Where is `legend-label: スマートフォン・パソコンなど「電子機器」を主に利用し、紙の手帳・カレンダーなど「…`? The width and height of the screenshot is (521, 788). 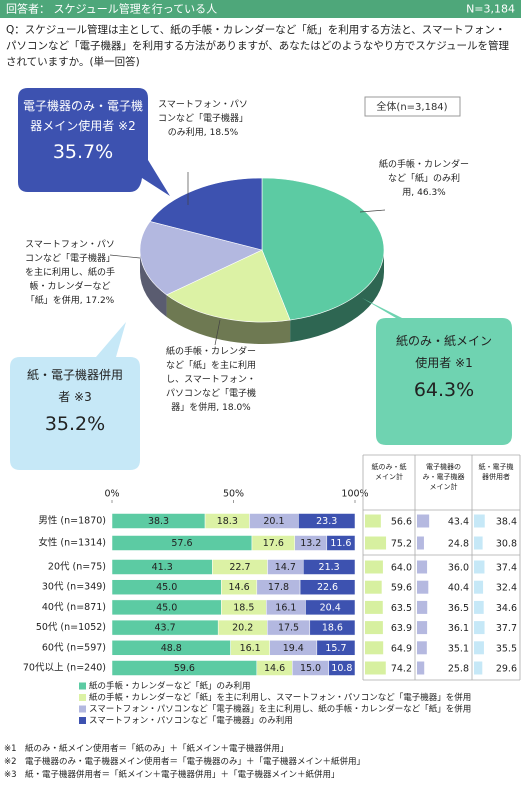
legend-label: スマートフォン・パソコンなど「電子機器」を主に利用し、紙の手帳・カレンダーなど「… is located at coordinates (280, 709).